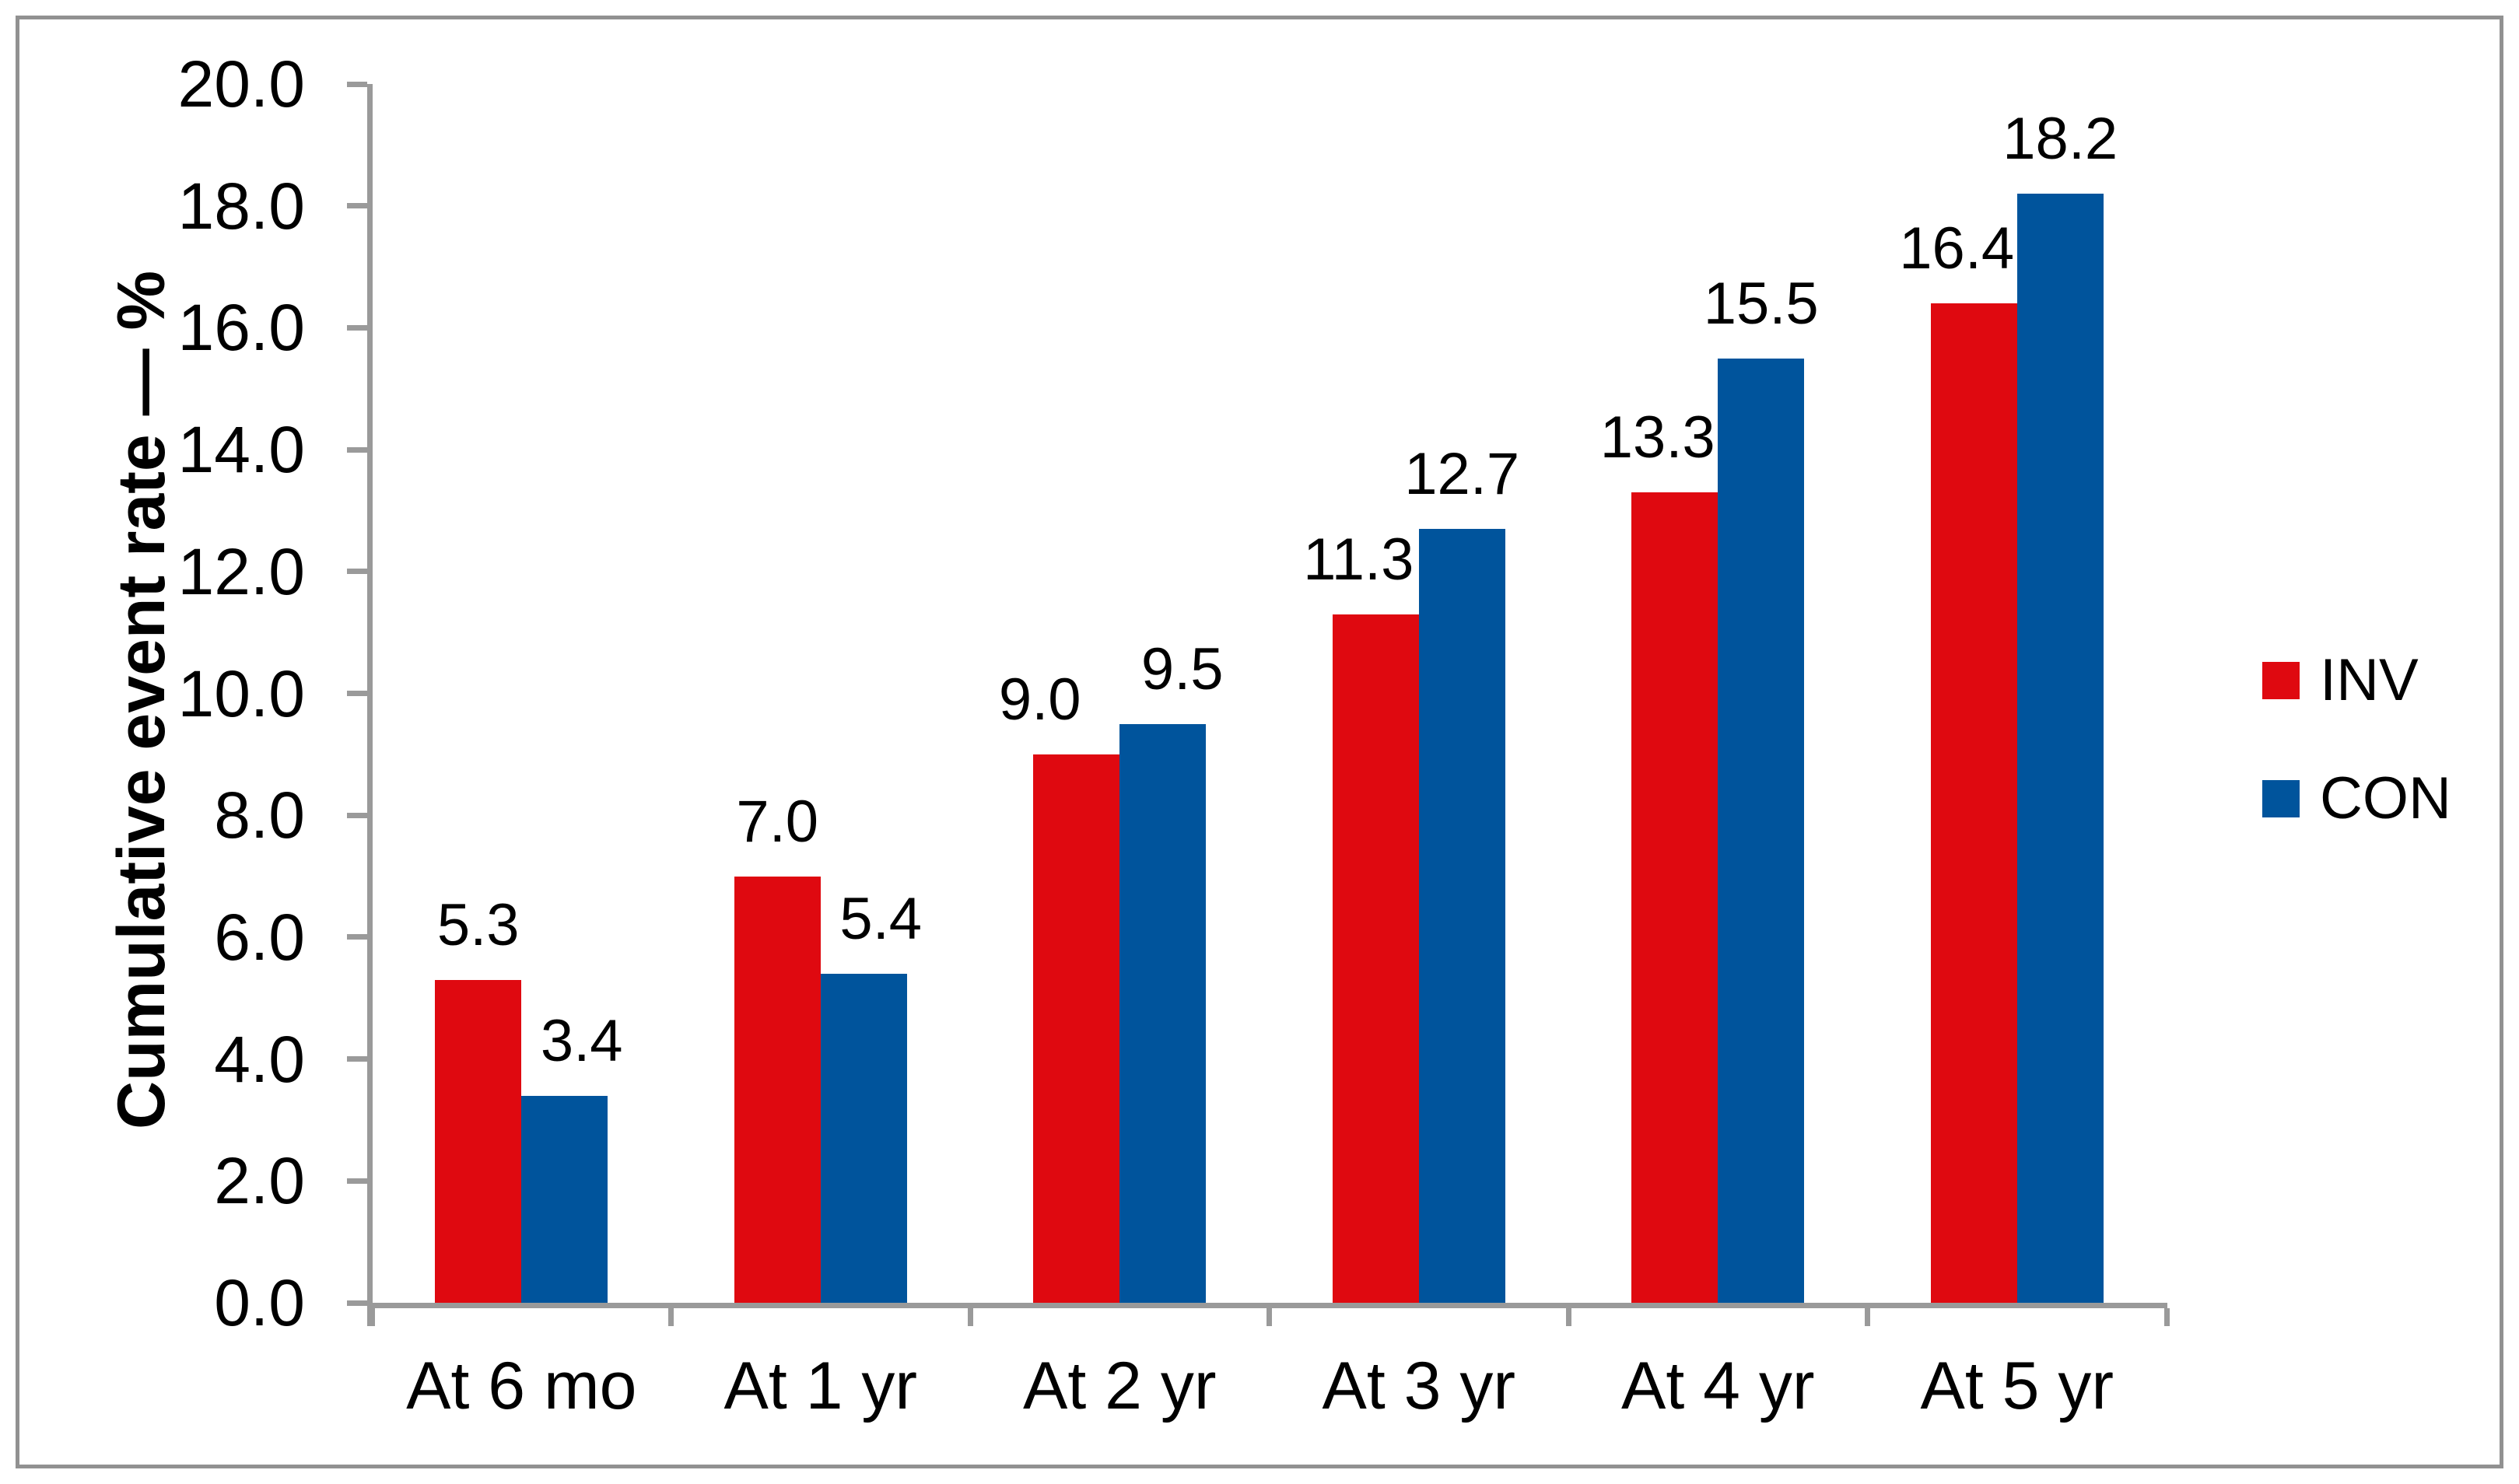 The height and width of the screenshot is (1484, 2519). Describe the element at coordinates (259, 1303) in the screenshot. I see `y-tick-label: 0.0` at that location.